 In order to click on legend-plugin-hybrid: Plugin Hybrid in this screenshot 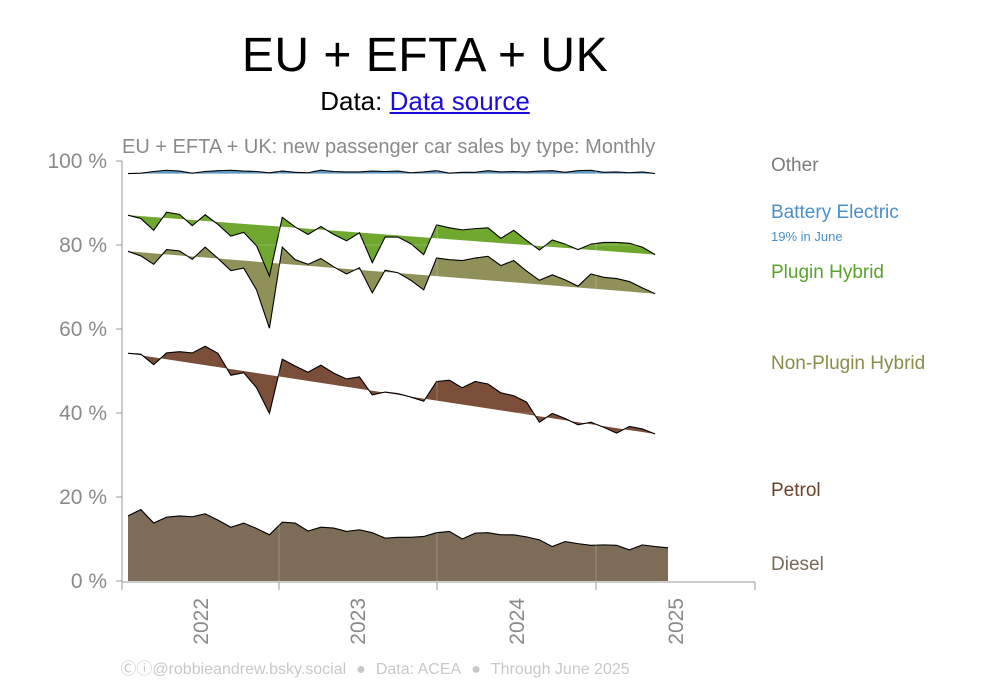, I will do `click(827, 272)`.